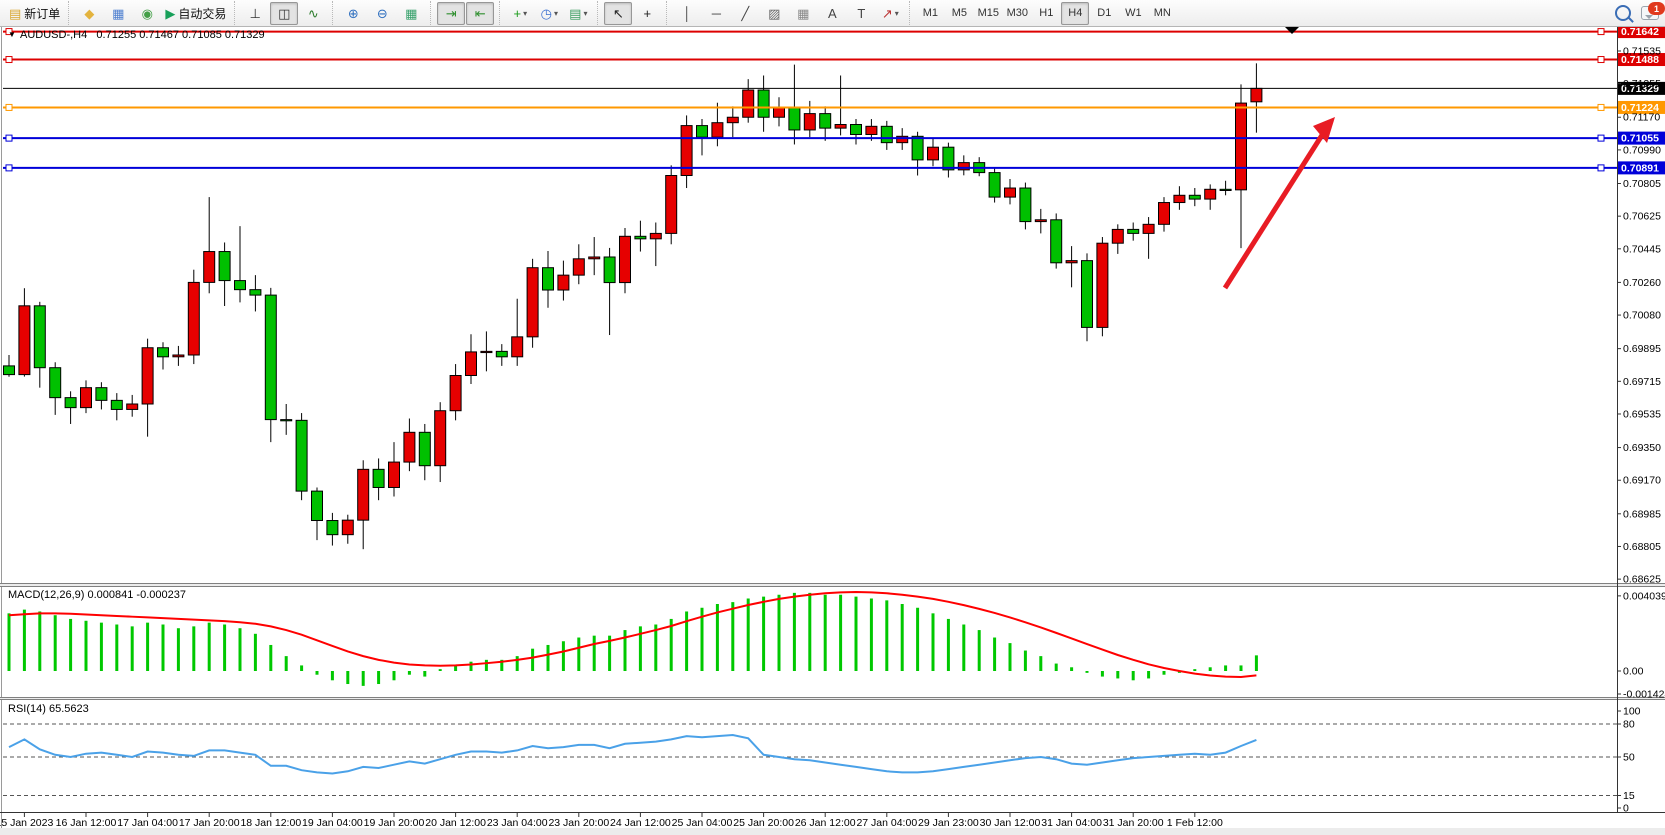  What do you see at coordinates (1324, 130) in the screenshot?
I see `trend-arrow-head` at bounding box center [1324, 130].